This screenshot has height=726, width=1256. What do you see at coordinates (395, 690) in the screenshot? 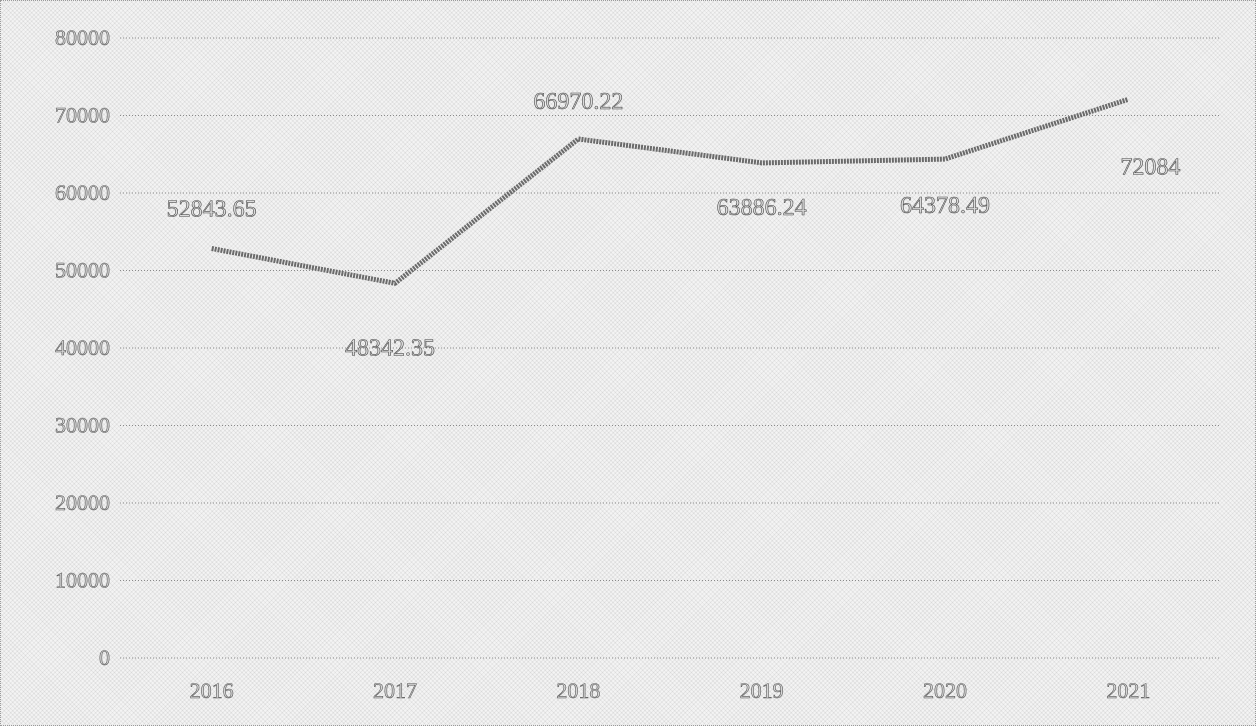
I see `x-tick-label-2017: 2017` at bounding box center [395, 690].